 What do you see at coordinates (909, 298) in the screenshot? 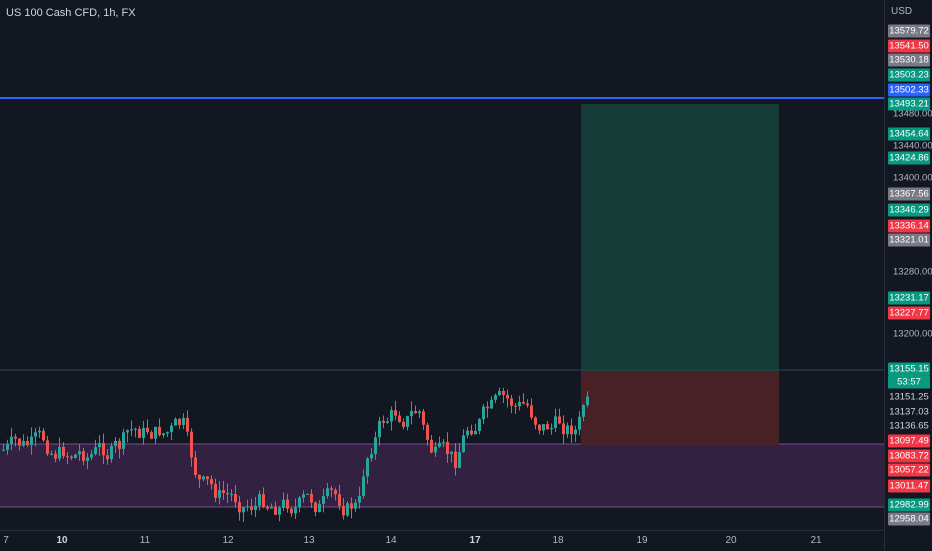
I see `price-tag: 13231.17` at bounding box center [909, 298].